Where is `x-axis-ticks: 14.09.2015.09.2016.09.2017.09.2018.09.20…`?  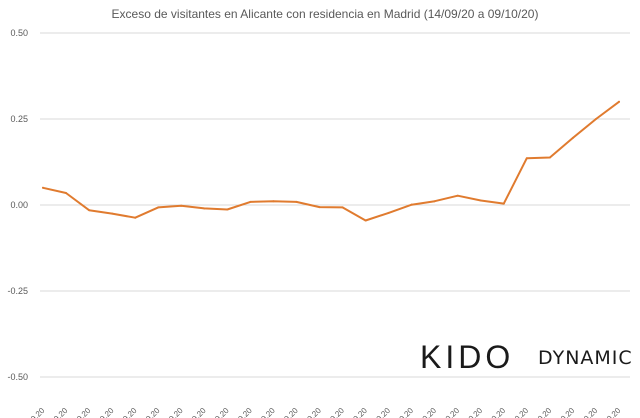
x-axis-ticks: 14.09.2015.09.2016.09.2017.09.2018.09.20… is located at coordinates (320, 412).